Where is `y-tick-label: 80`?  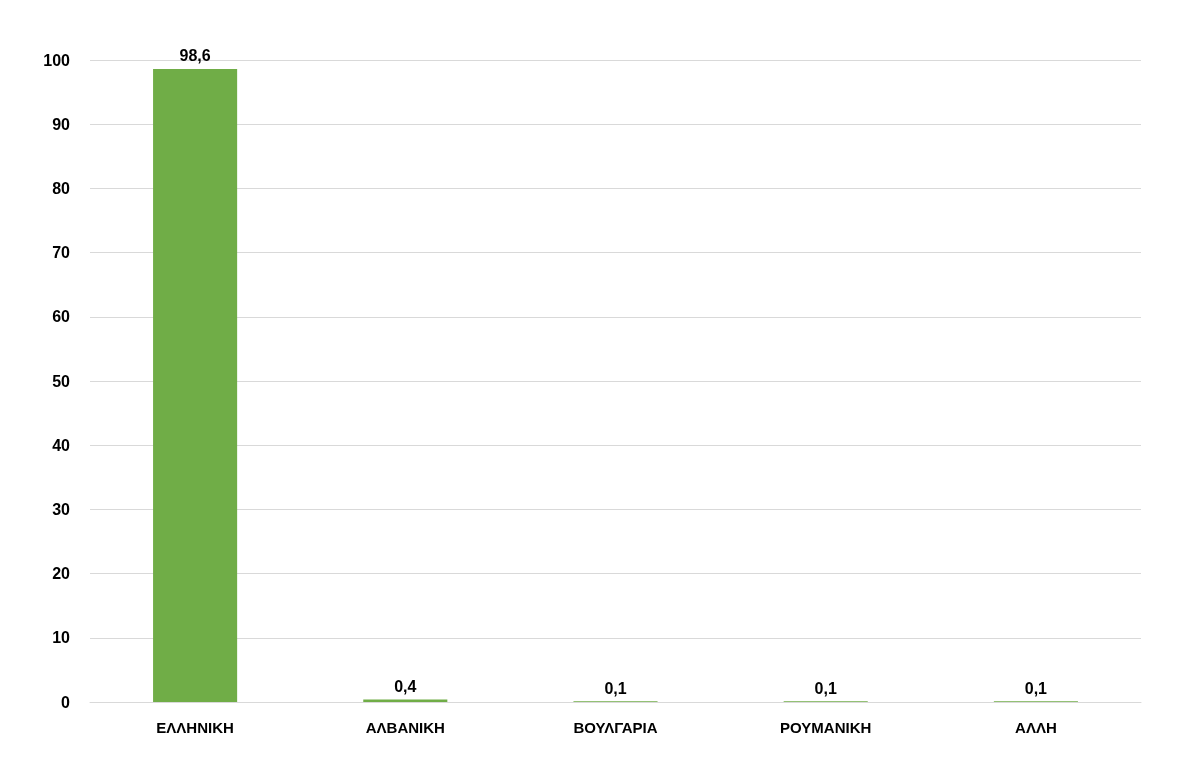
y-tick-label: 80 is located at coordinates (61, 188).